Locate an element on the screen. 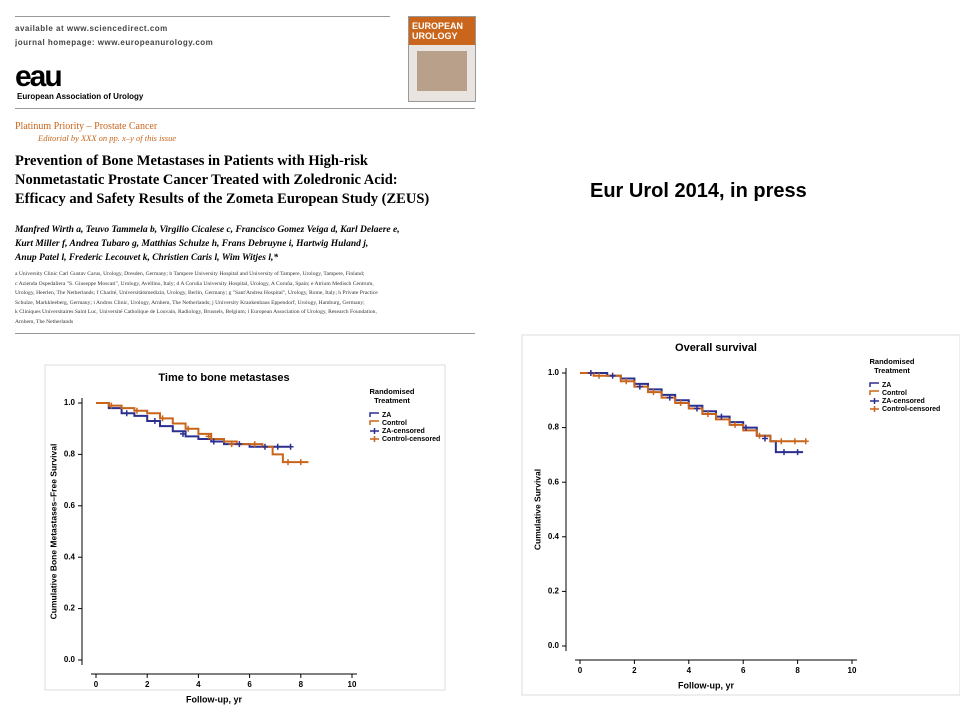  chart-title: Time to bone metastases is located at coordinates (223, 378).